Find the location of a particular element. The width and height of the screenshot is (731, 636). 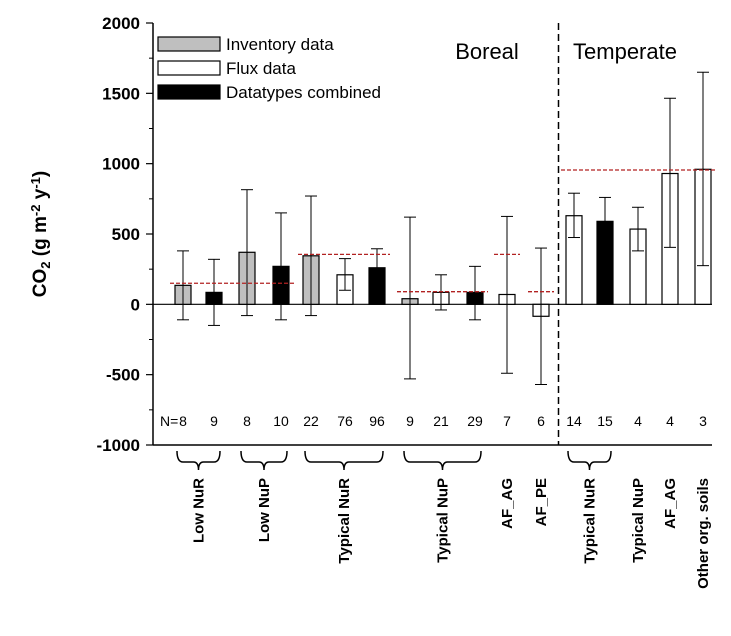

group-label: Other org. soils is located at coordinates (703, 533).